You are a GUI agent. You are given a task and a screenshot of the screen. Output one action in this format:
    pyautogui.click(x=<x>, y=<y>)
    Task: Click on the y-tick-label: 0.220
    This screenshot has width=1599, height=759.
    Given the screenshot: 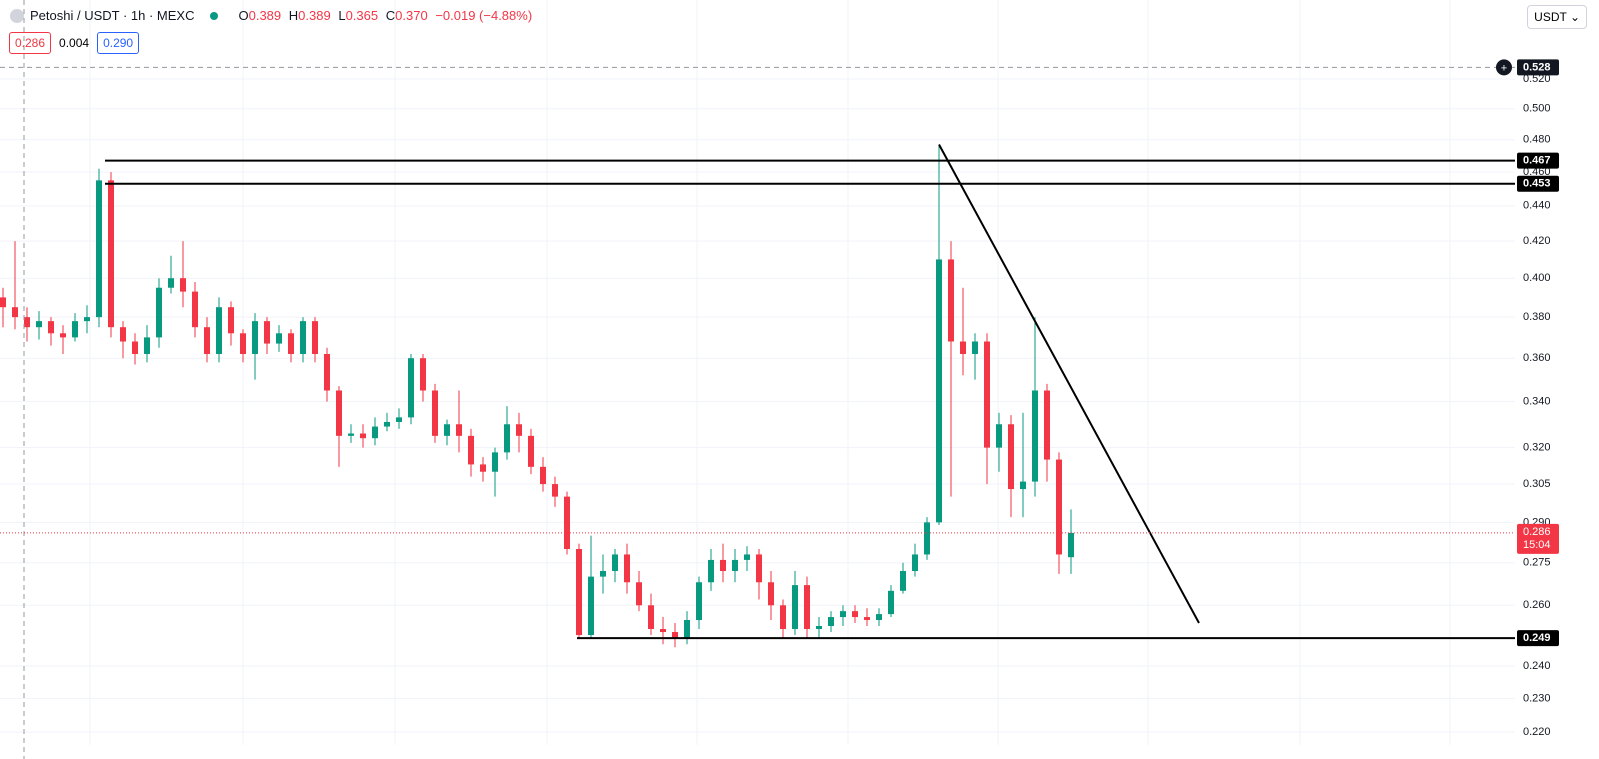 What is the action you would take?
    pyautogui.click(x=1537, y=732)
    